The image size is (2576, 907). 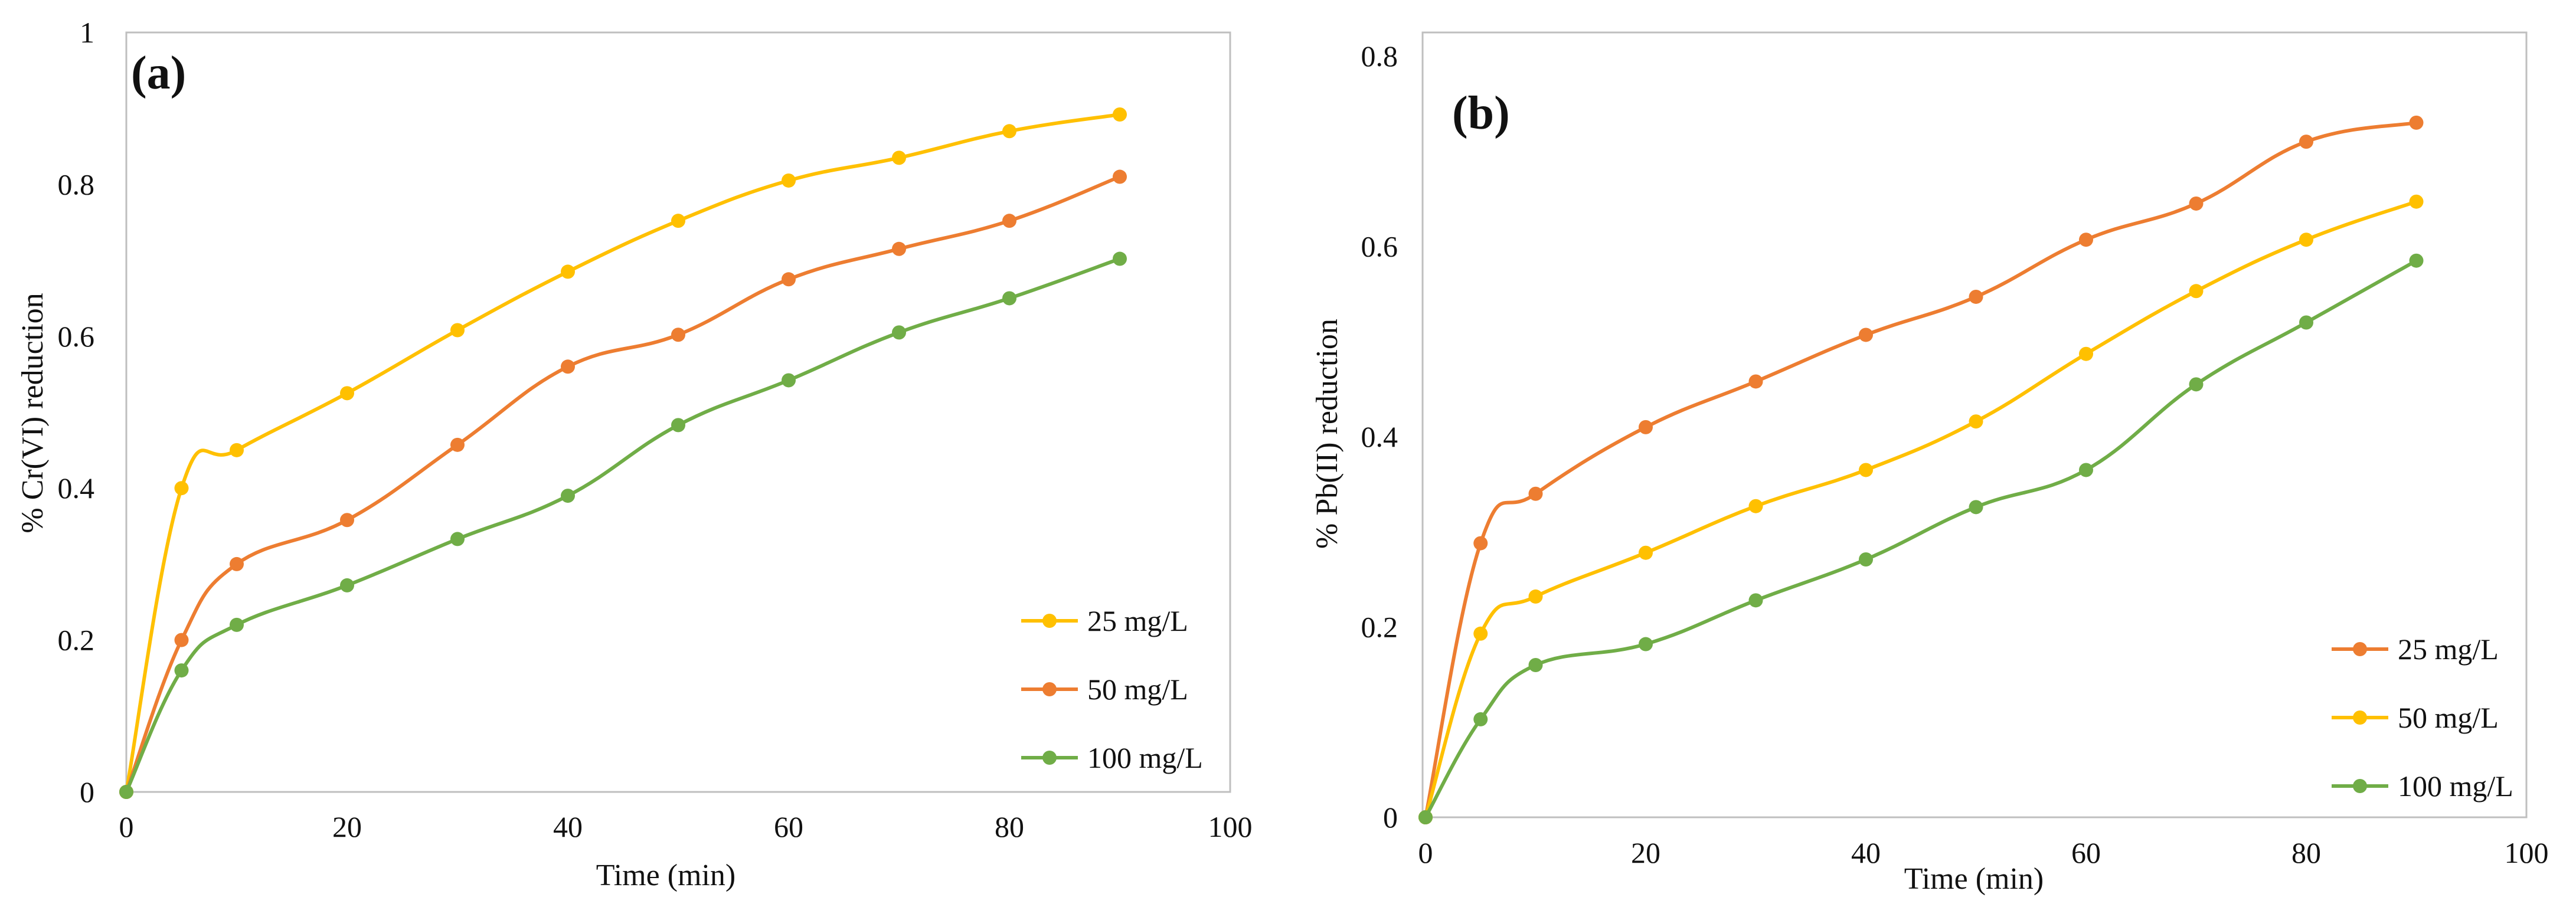 What do you see at coordinates (2448, 649) in the screenshot?
I see `legend-label: 25 mg/L` at bounding box center [2448, 649].